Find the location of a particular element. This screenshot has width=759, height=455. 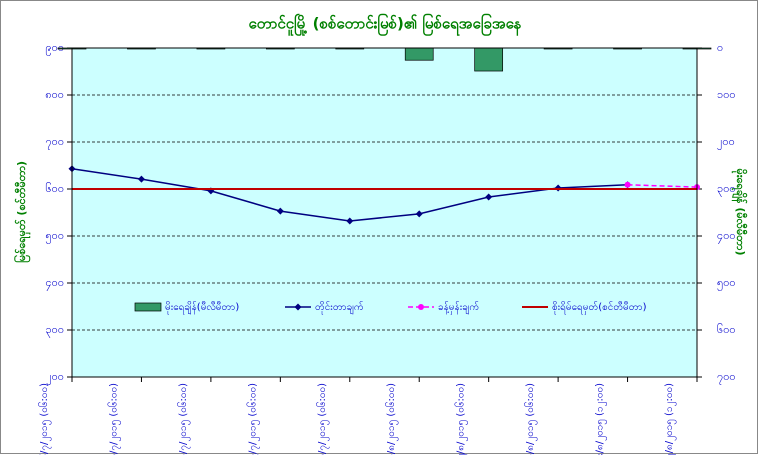

series-line is located at coordinates (662, 186).